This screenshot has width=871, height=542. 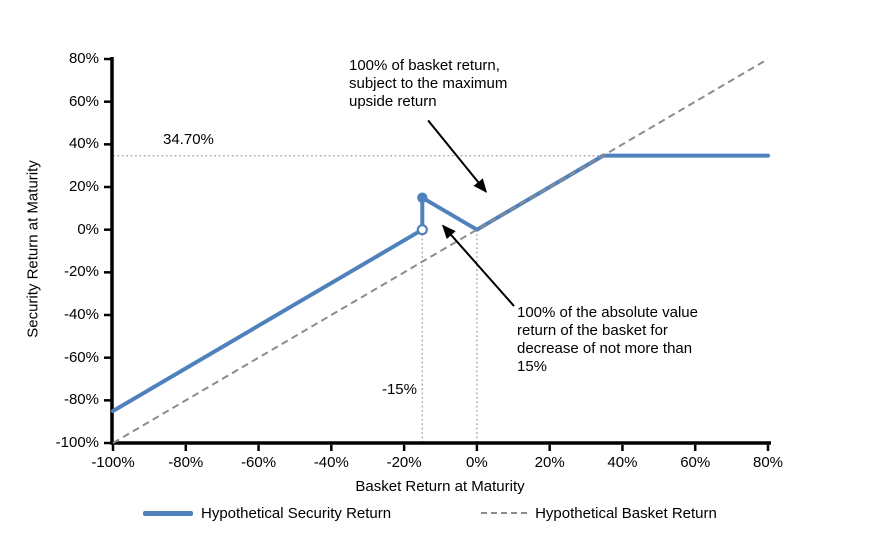 What do you see at coordinates (331, 462) in the screenshot?
I see `x-tick-label: -40%` at bounding box center [331, 462].